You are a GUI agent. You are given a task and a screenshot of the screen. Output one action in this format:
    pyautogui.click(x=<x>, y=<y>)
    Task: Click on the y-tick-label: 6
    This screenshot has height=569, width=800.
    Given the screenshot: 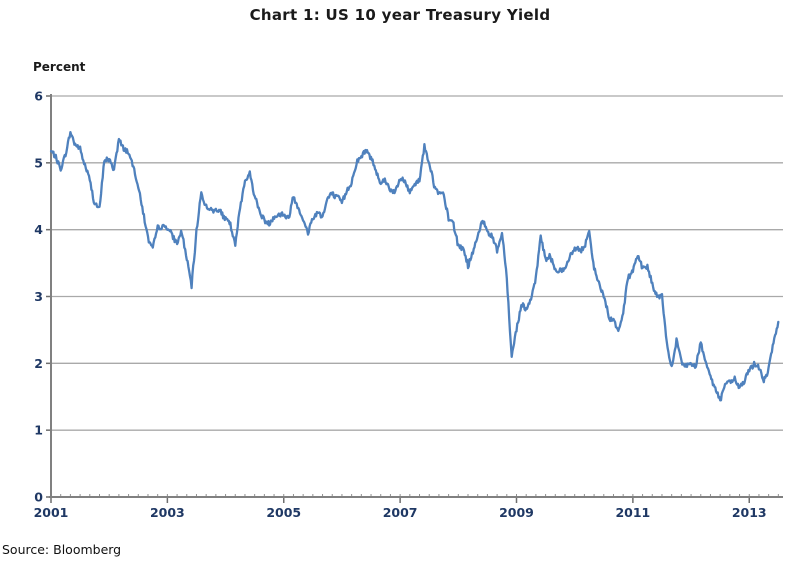 What is the action you would take?
    pyautogui.click(x=38, y=96)
    